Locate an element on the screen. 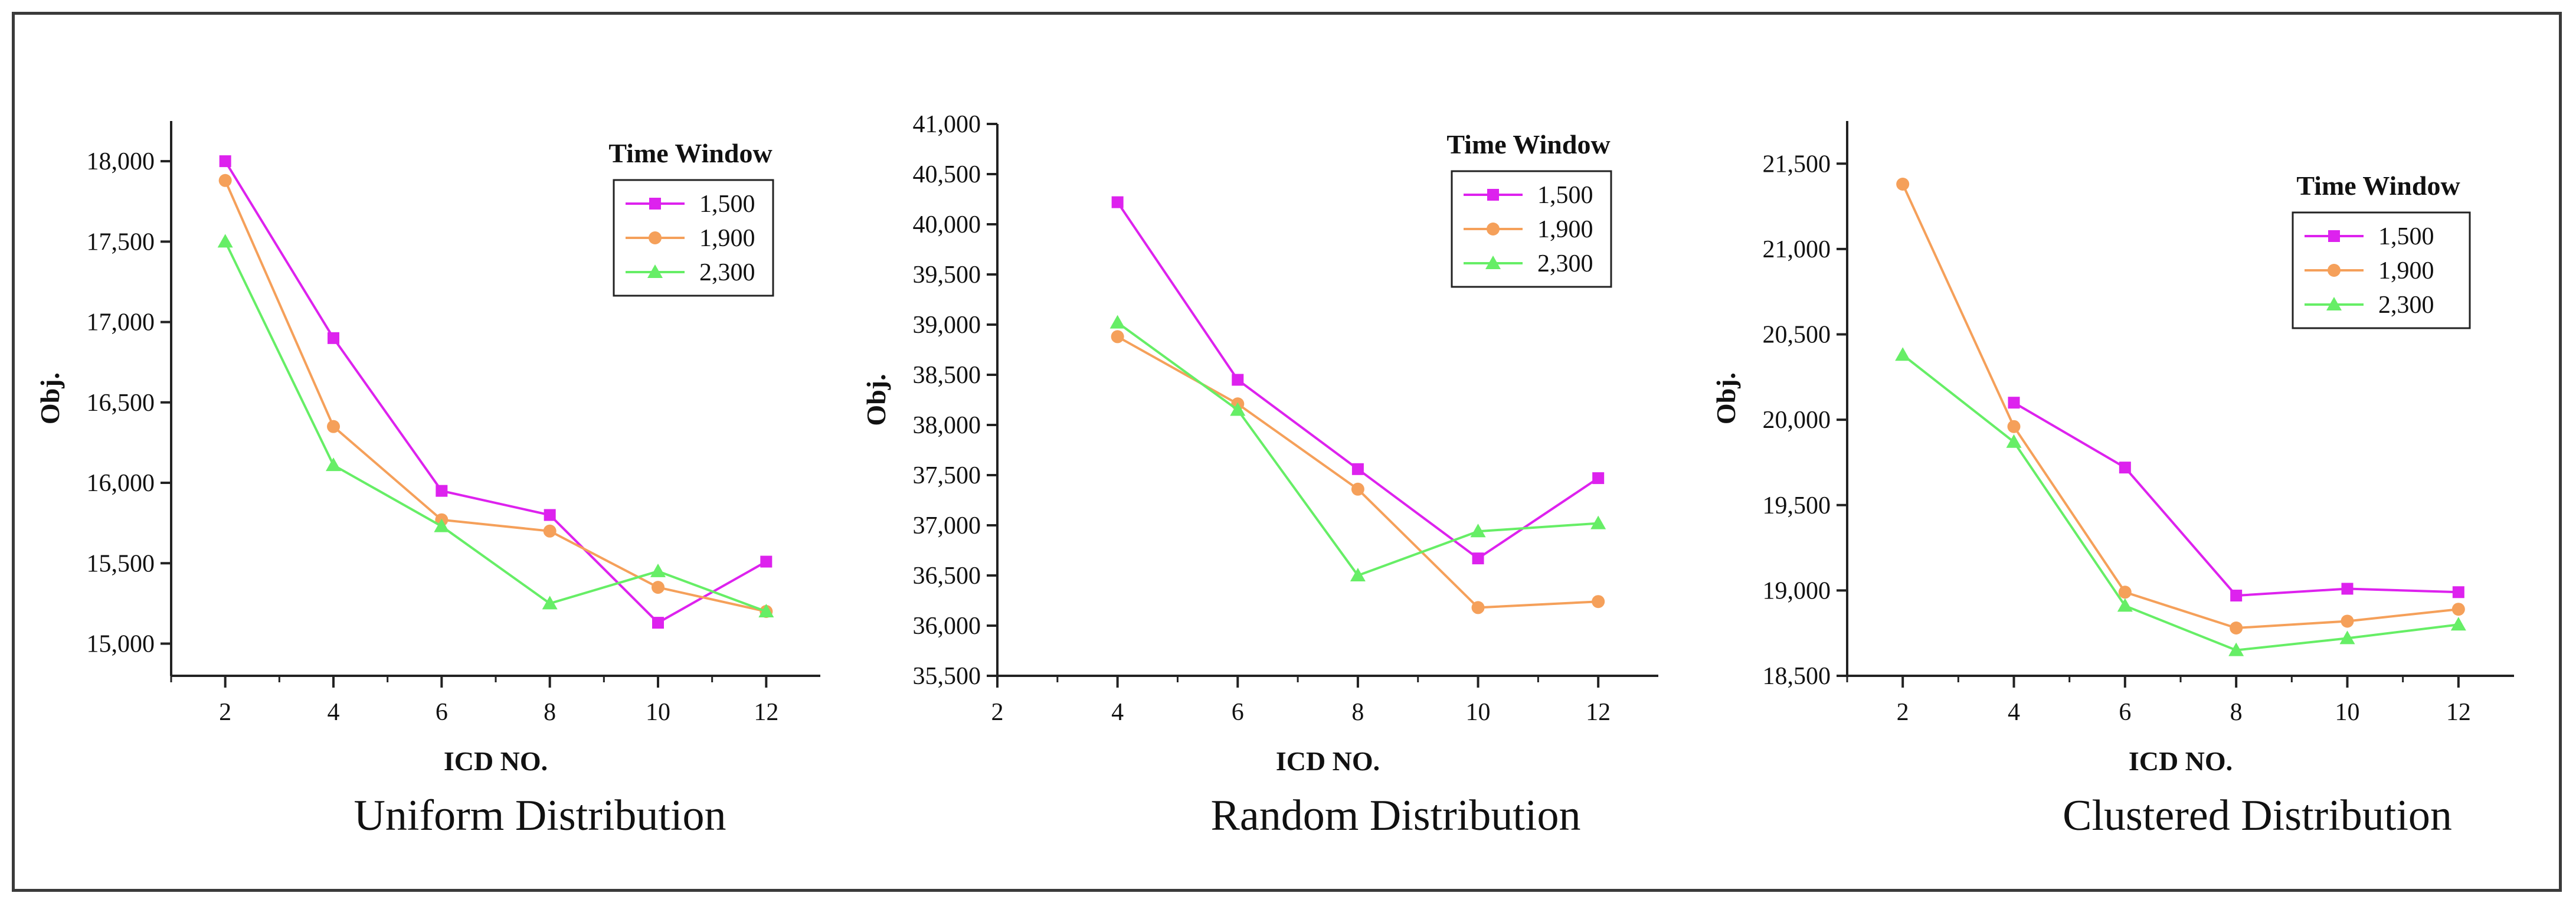 The width and height of the screenshot is (2576, 906). y-tick-label: 16,000 is located at coordinates (121, 484).